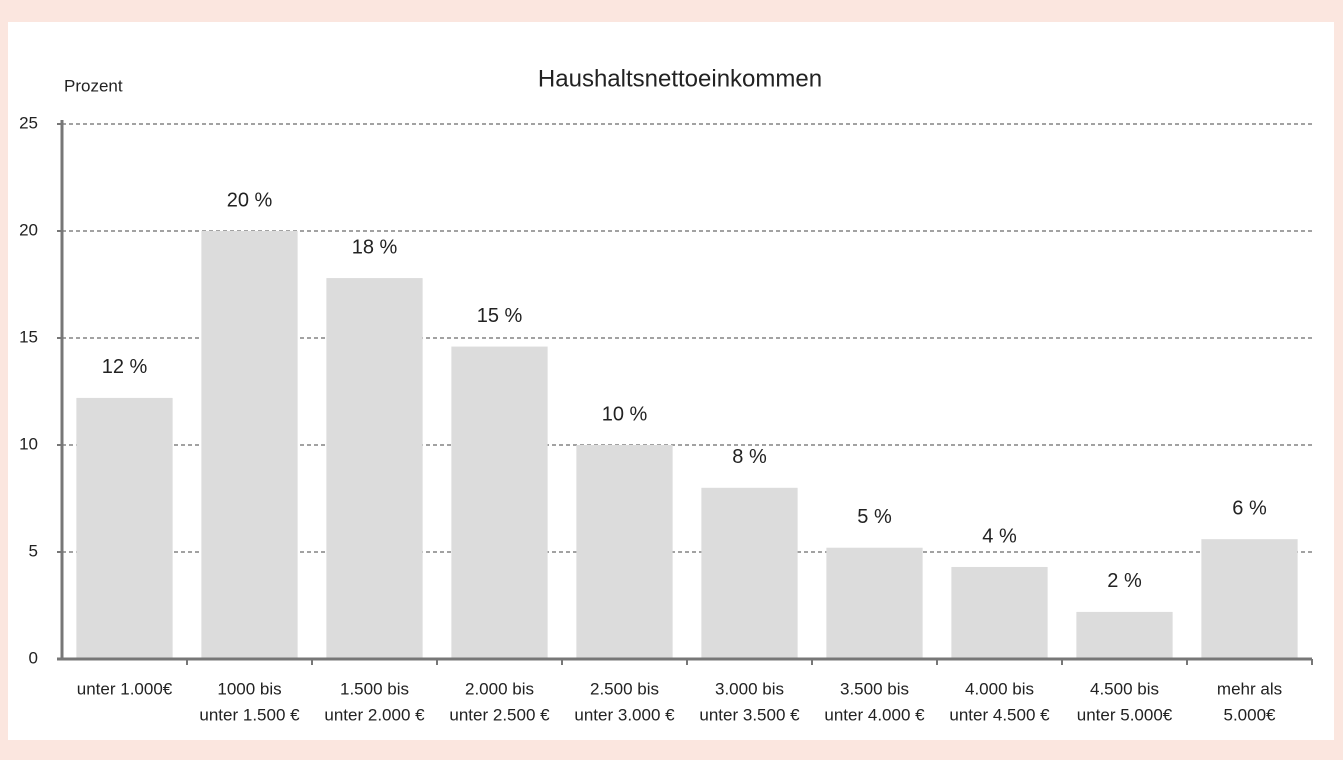 Image resolution: width=1343 pixels, height=760 pixels. What do you see at coordinates (1249, 508) in the screenshot?
I see `value-label: 6 %` at bounding box center [1249, 508].